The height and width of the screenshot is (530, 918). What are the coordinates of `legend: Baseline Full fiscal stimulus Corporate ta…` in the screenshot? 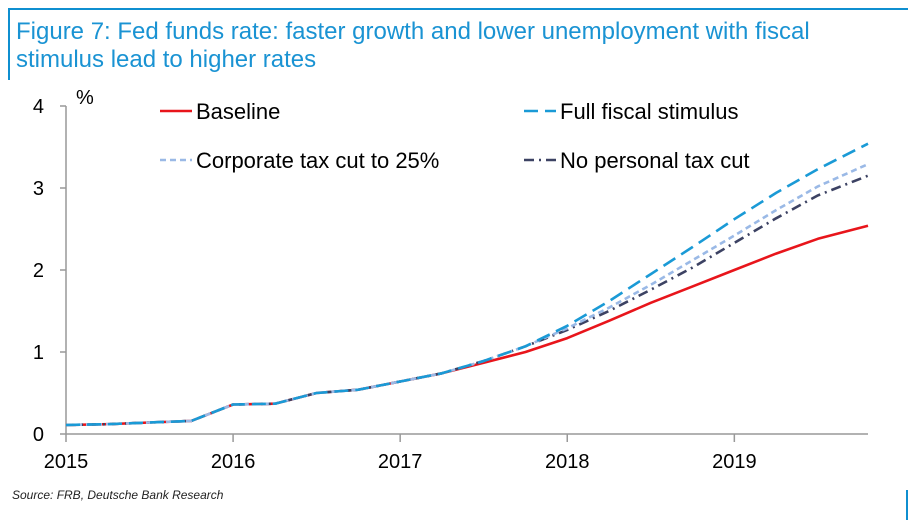 It's located at (455, 136).